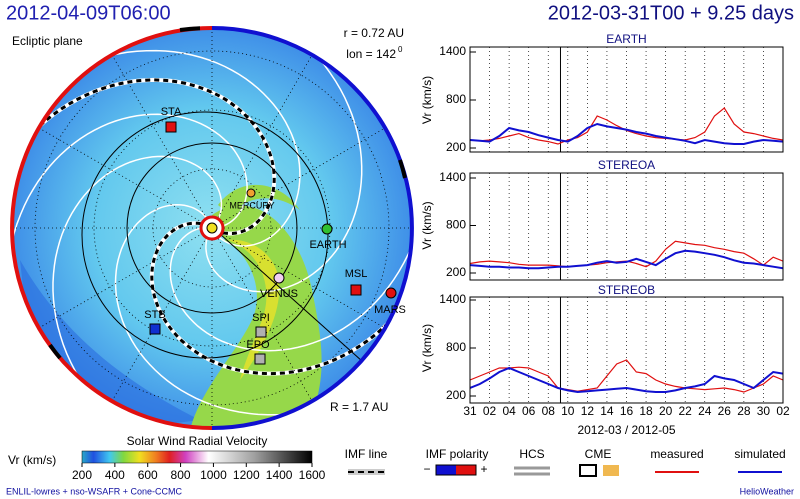 This screenshot has height=499, width=800. Describe the element at coordinates (509, 411) in the screenshot. I see `x-tick-label: 04` at that location.